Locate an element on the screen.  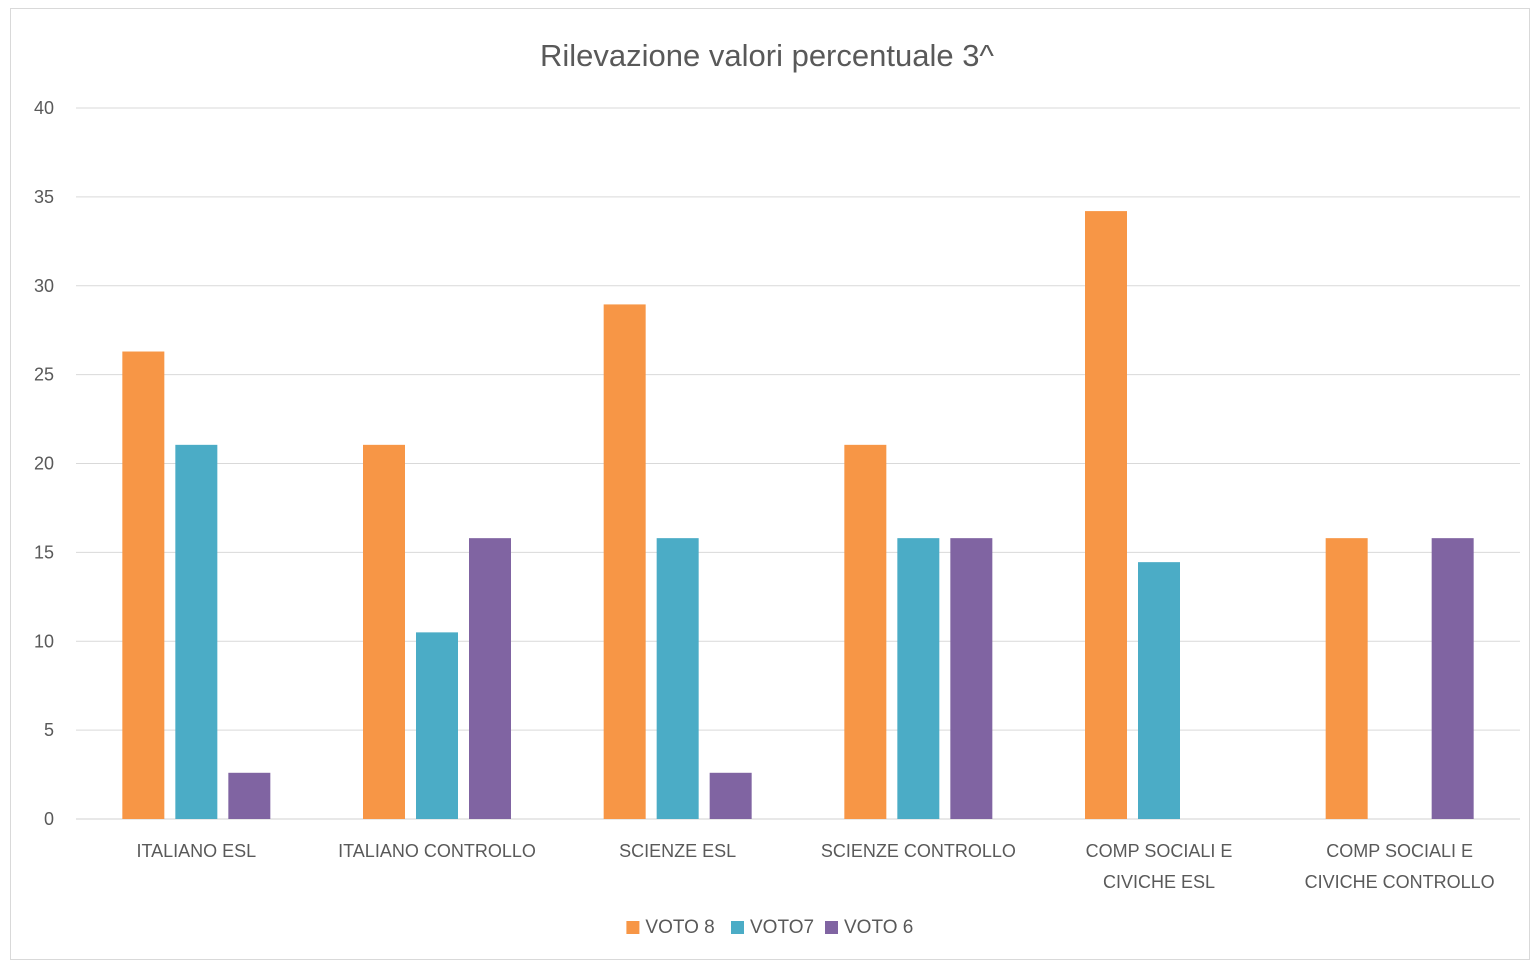
y-tick-label: 30 is located at coordinates (44, 286).